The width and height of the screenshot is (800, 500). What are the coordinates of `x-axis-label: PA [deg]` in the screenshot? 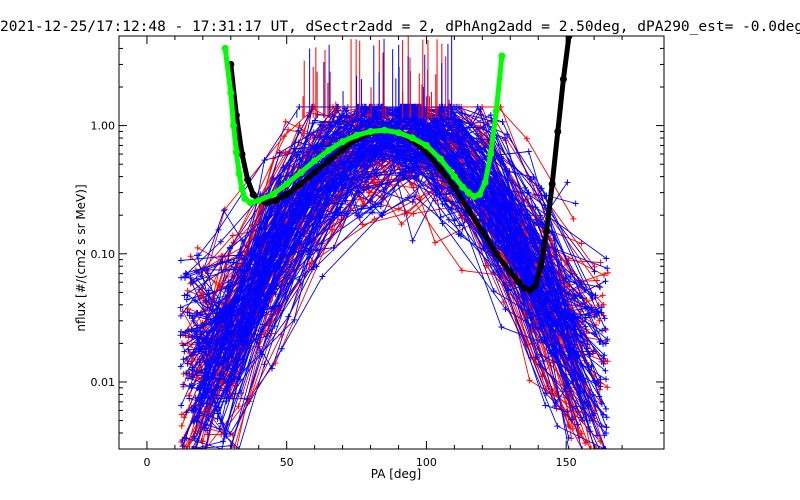 It's located at (396, 474).